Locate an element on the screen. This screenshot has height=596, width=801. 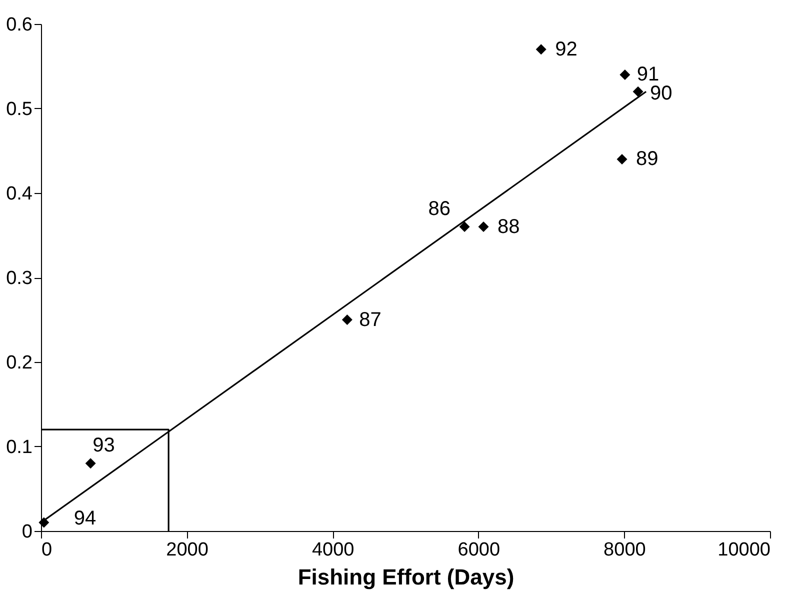
y-tick-label: 0.2 is located at coordinates (19, 363).